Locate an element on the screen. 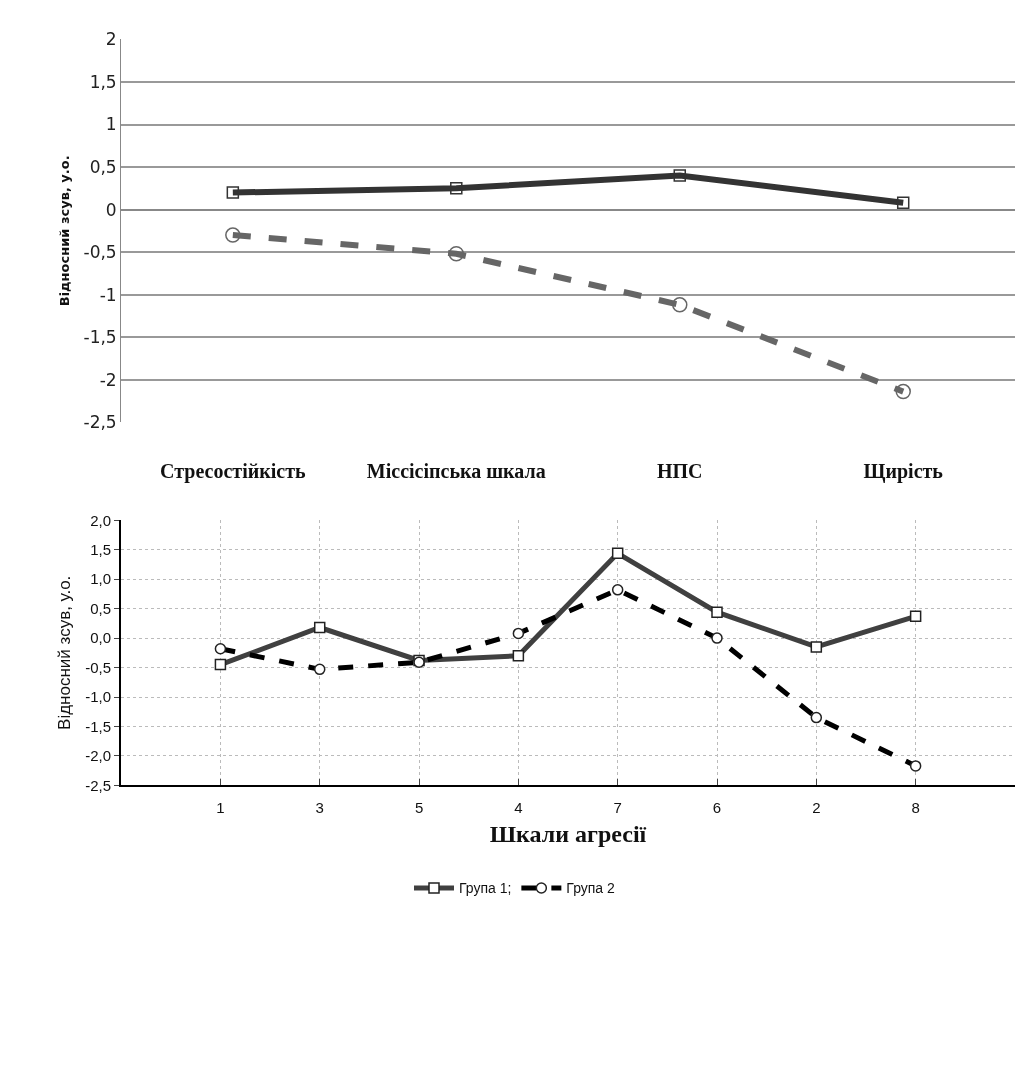 The image size is (1025, 1077). x-tick-label: 4 is located at coordinates (518, 808).